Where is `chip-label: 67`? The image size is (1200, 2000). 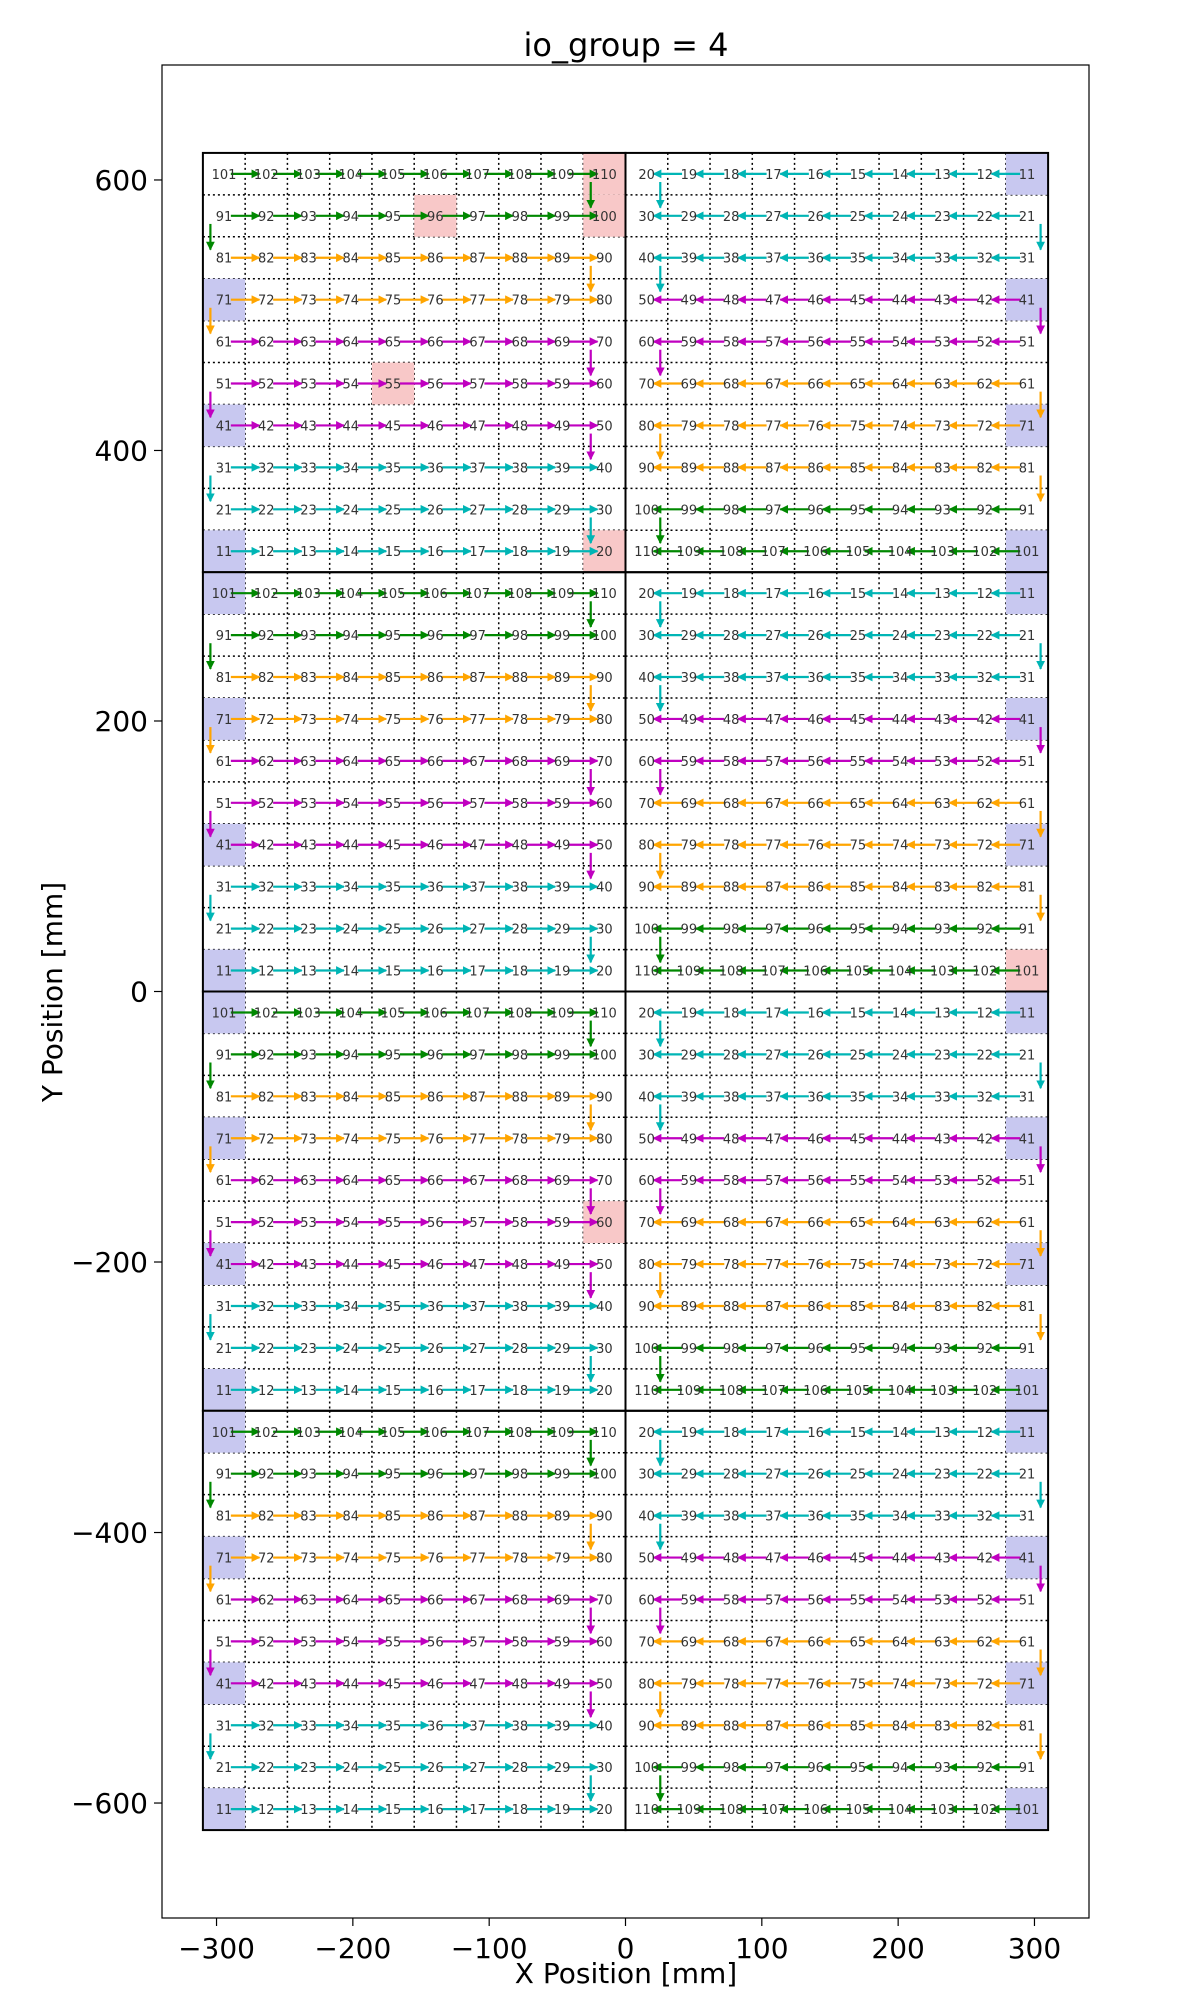
chip-label: 67 is located at coordinates (477, 1600).